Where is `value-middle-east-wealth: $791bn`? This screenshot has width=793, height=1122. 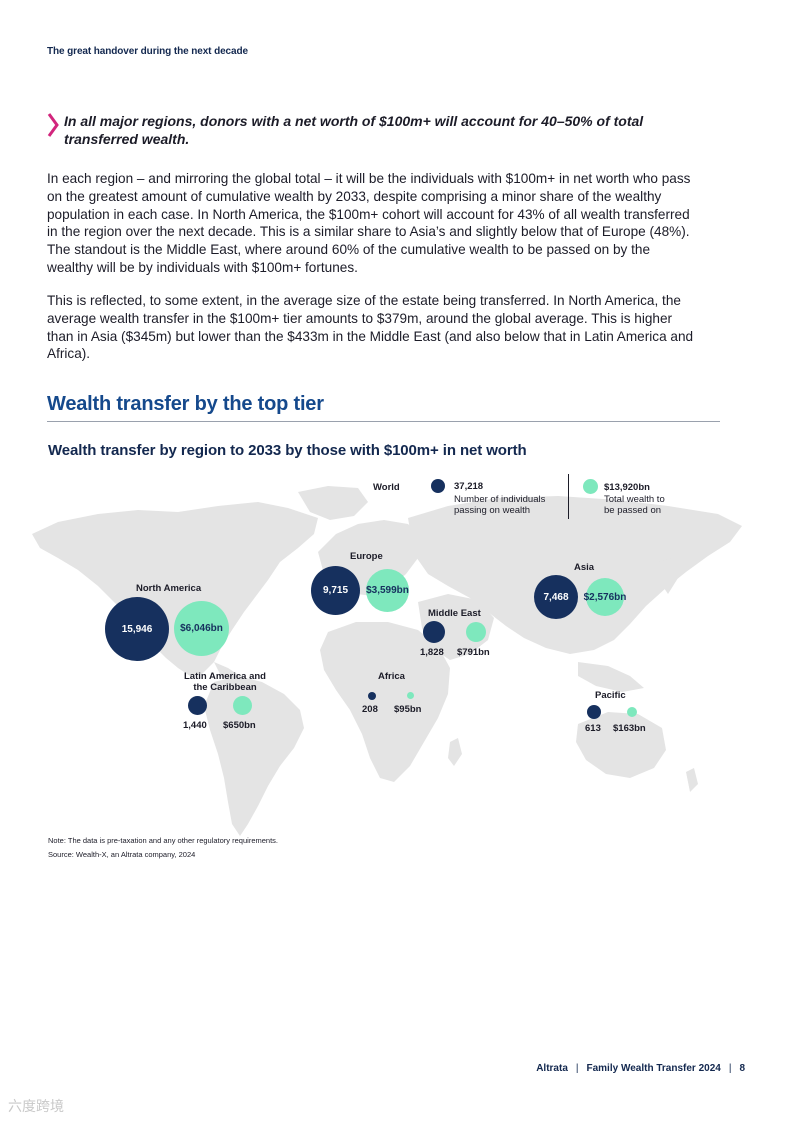 value-middle-east-wealth: $791bn is located at coordinates (473, 652).